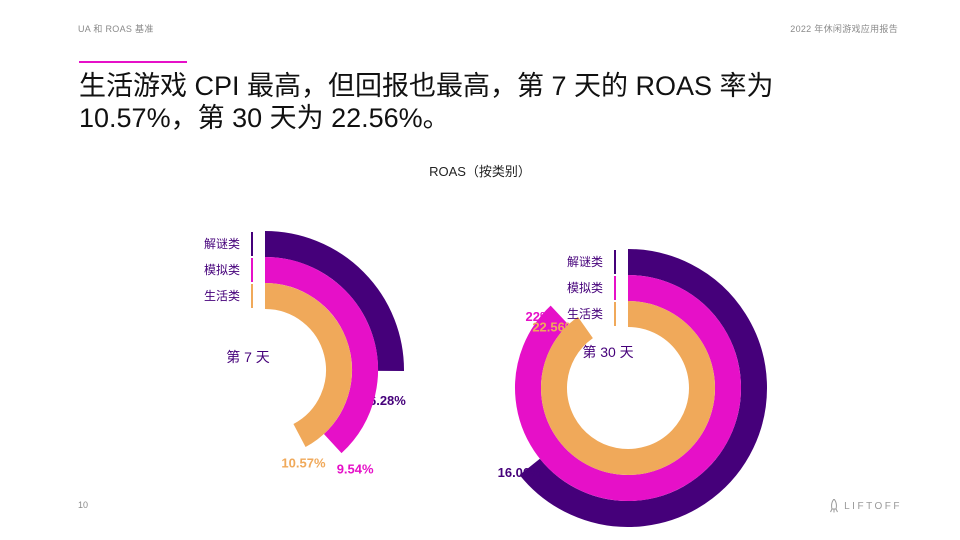  Describe the element at coordinates (520, 472) in the screenshot. I see `value-label: 16.06%` at that location.